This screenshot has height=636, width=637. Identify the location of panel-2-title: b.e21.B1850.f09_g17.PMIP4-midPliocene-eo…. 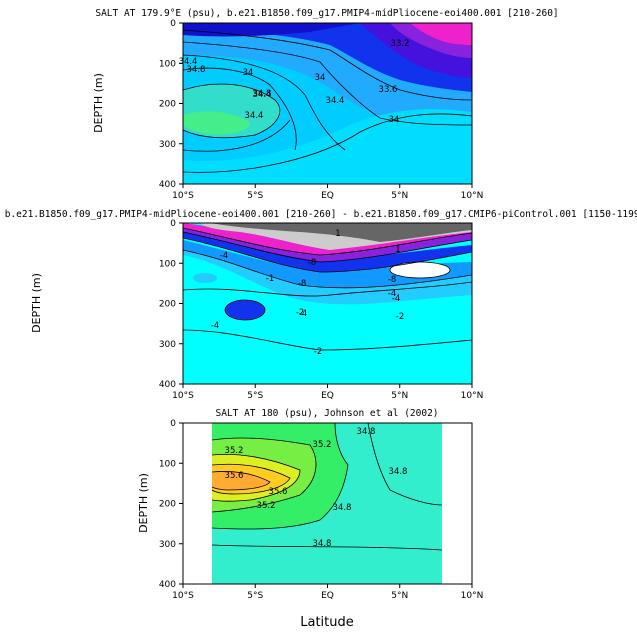
(321, 214).